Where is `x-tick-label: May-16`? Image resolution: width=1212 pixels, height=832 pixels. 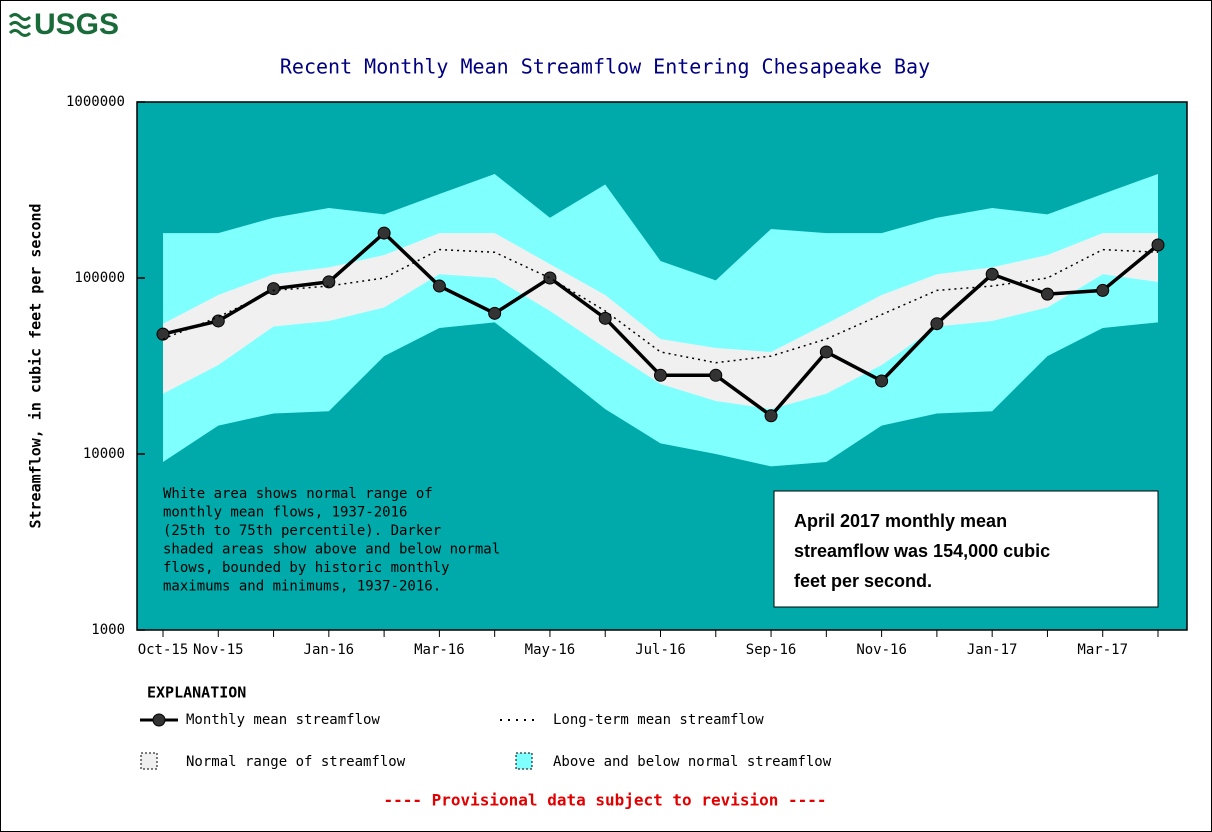
x-tick-label: May-16 is located at coordinates (550, 650).